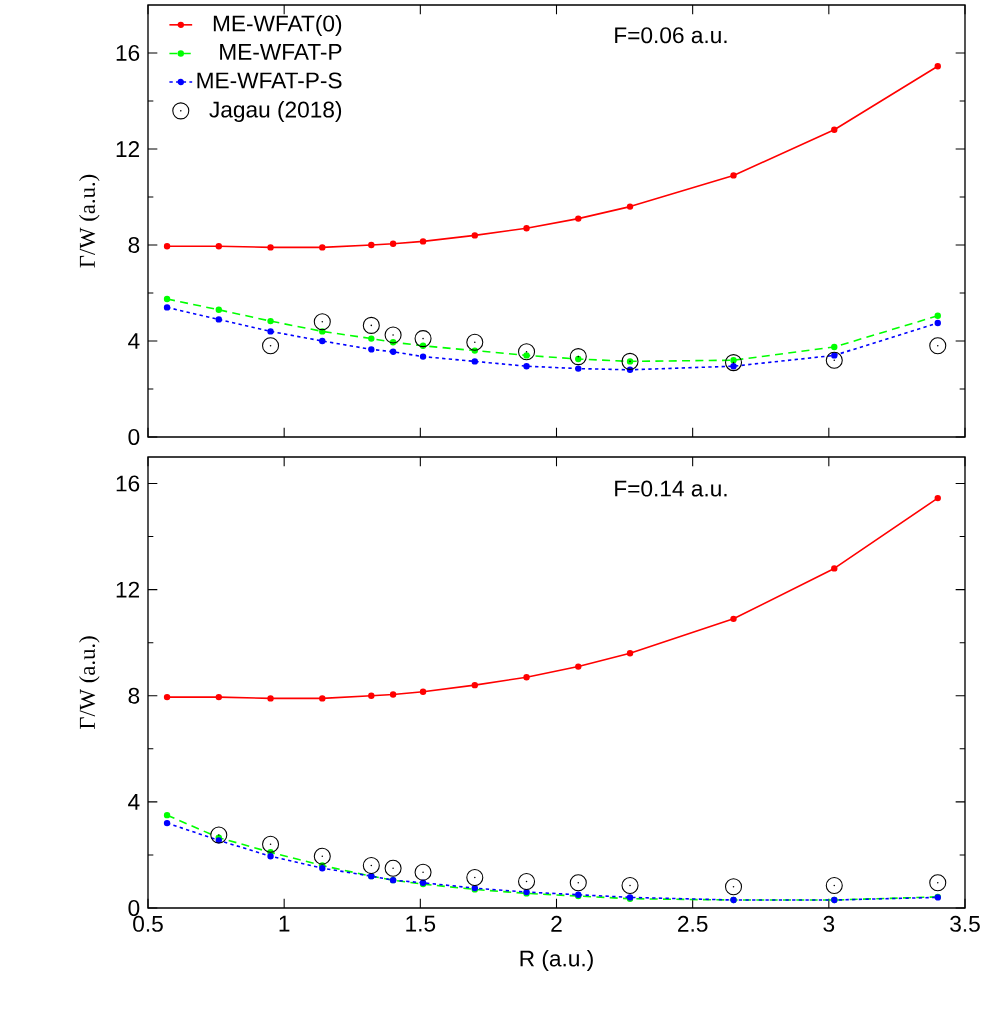  What do you see at coordinates (671, 35) in the screenshot?
I see `annotation: F=0.06 a.u.` at bounding box center [671, 35].